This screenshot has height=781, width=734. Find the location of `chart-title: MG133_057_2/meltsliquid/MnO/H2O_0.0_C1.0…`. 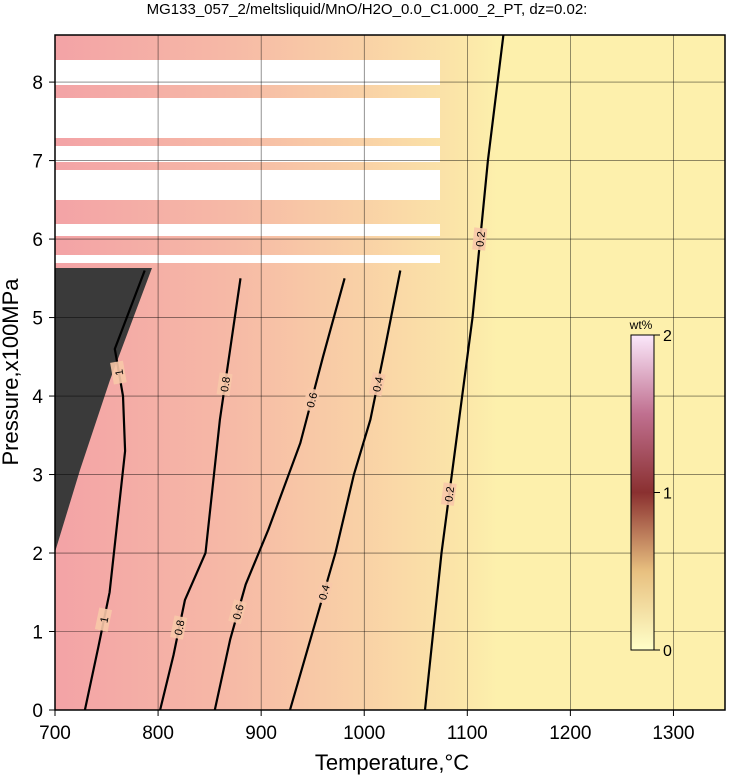

chart-title: MG133_057_2/meltsliquid/MnO/H2O_0.0_C1.0… is located at coordinates (367, 9).